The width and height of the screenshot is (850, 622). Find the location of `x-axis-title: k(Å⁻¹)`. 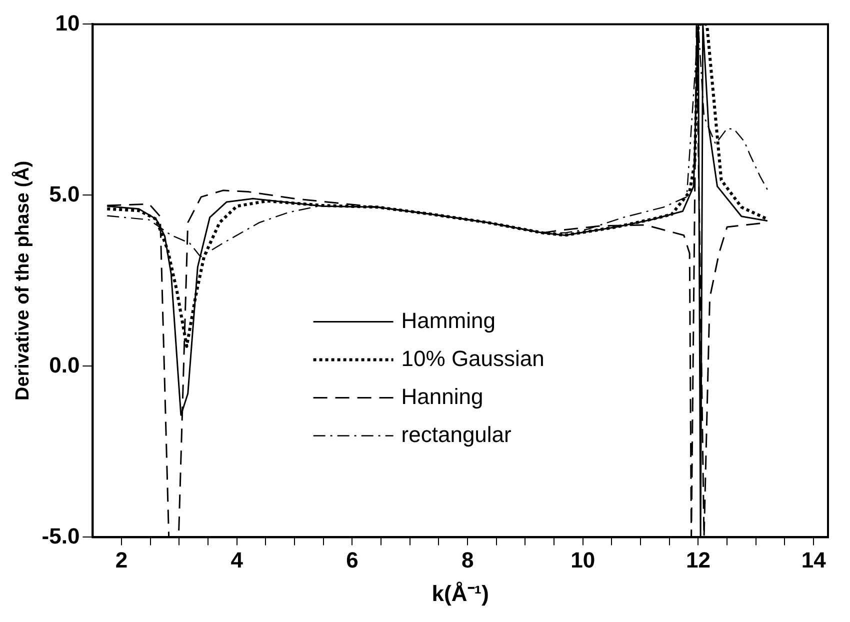

x-axis-title: k(Å⁻¹) is located at coordinates (460, 593).